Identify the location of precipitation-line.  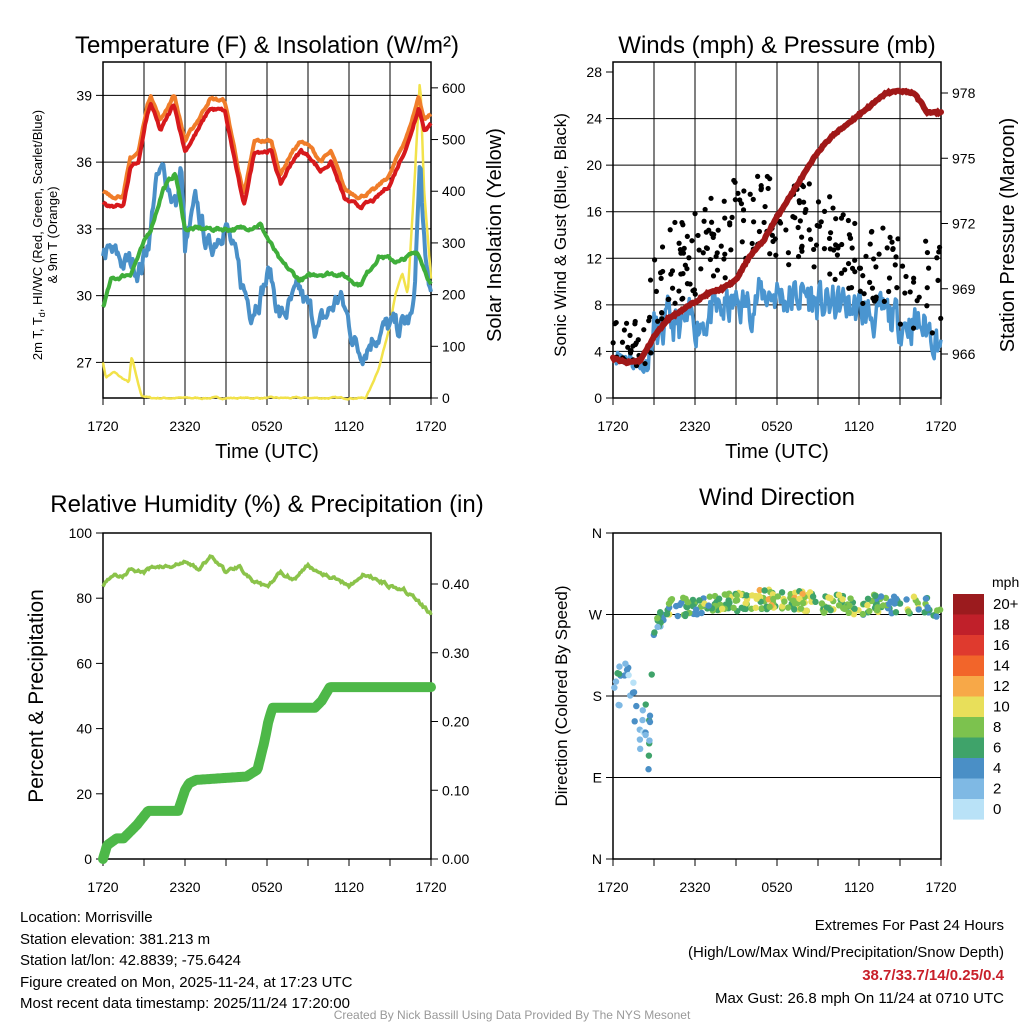
(267, 773).